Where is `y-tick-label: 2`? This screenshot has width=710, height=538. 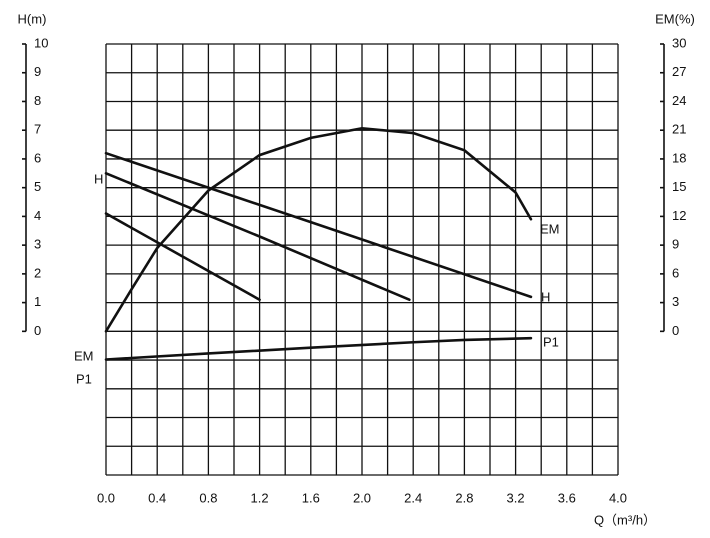 y-tick-label: 2 is located at coordinates (37, 272).